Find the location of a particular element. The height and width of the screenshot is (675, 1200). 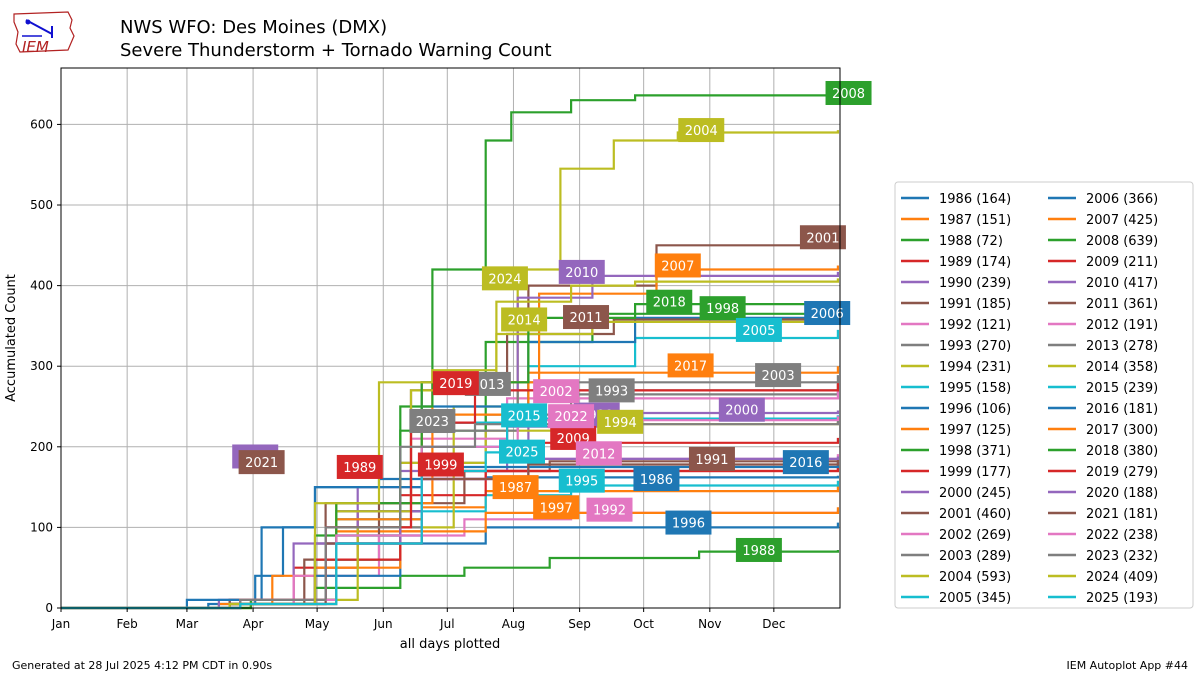

legend-entry-2021: 2021 (181) is located at coordinates (1122, 514).